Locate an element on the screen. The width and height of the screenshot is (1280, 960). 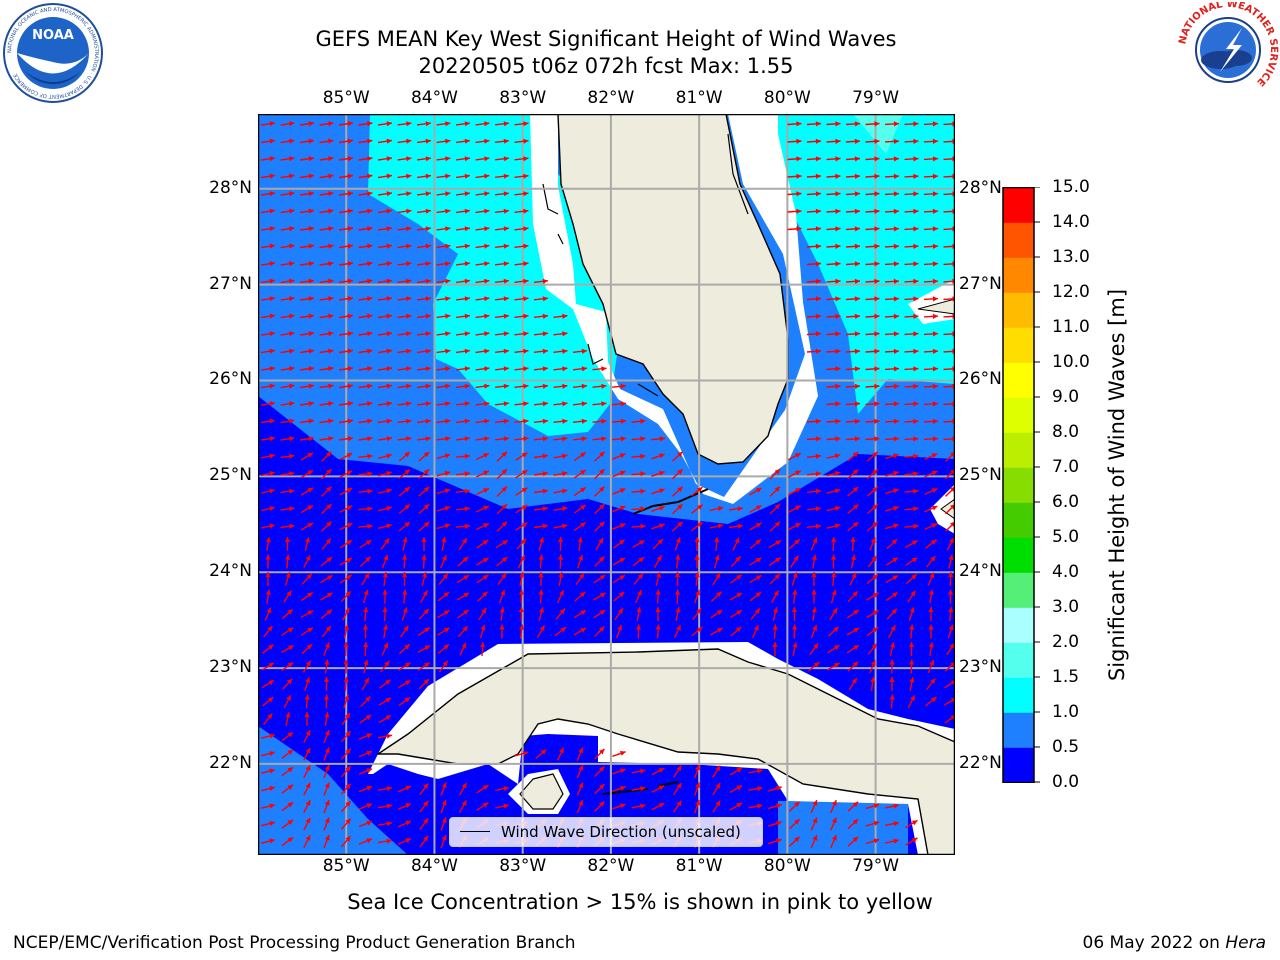
colorbar is located at coordinates (1021, 485).